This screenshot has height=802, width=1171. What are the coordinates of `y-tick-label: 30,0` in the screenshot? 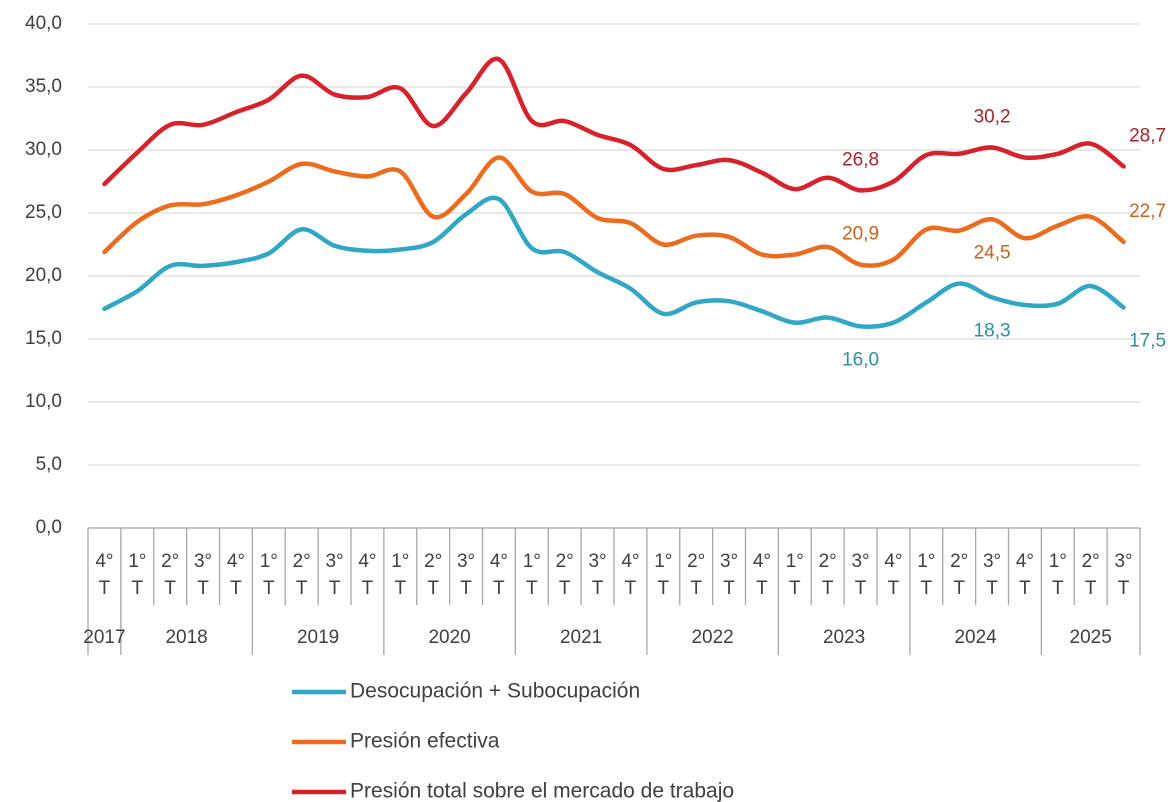 It's located at (43, 149).